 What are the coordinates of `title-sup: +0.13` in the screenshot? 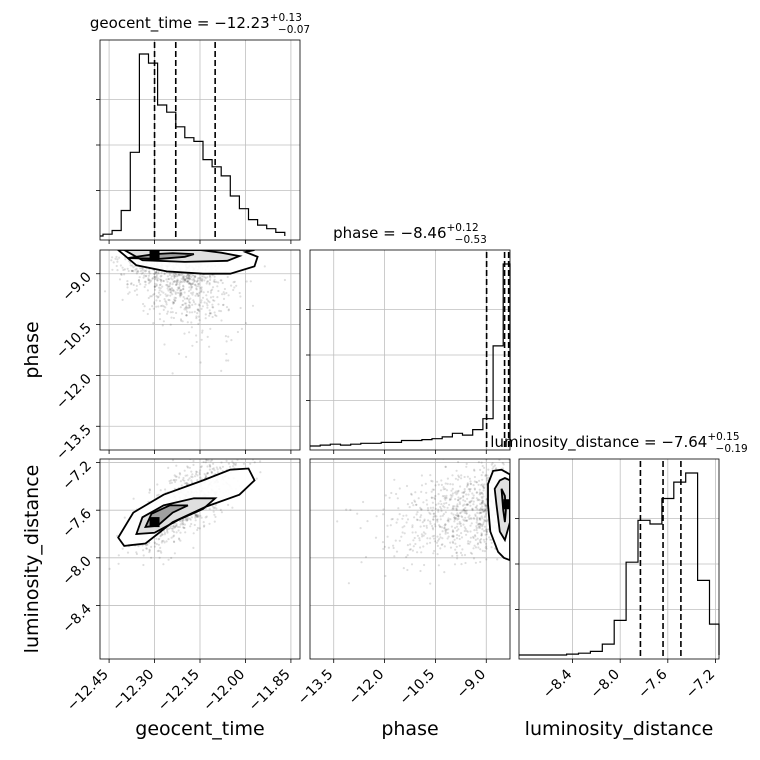 It's located at (286, 18).